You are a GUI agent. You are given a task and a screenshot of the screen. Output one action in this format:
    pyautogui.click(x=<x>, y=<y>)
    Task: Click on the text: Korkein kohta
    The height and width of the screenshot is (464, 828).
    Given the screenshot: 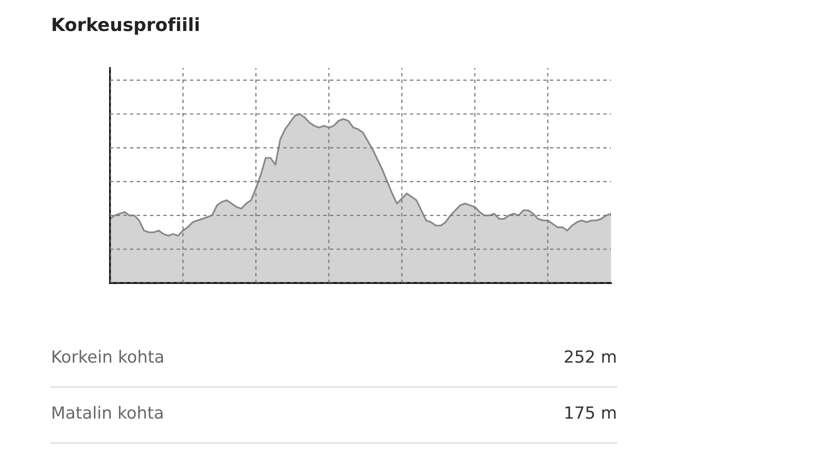 What is the action you would take?
    pyautogui.click(x=107, y=356)
    